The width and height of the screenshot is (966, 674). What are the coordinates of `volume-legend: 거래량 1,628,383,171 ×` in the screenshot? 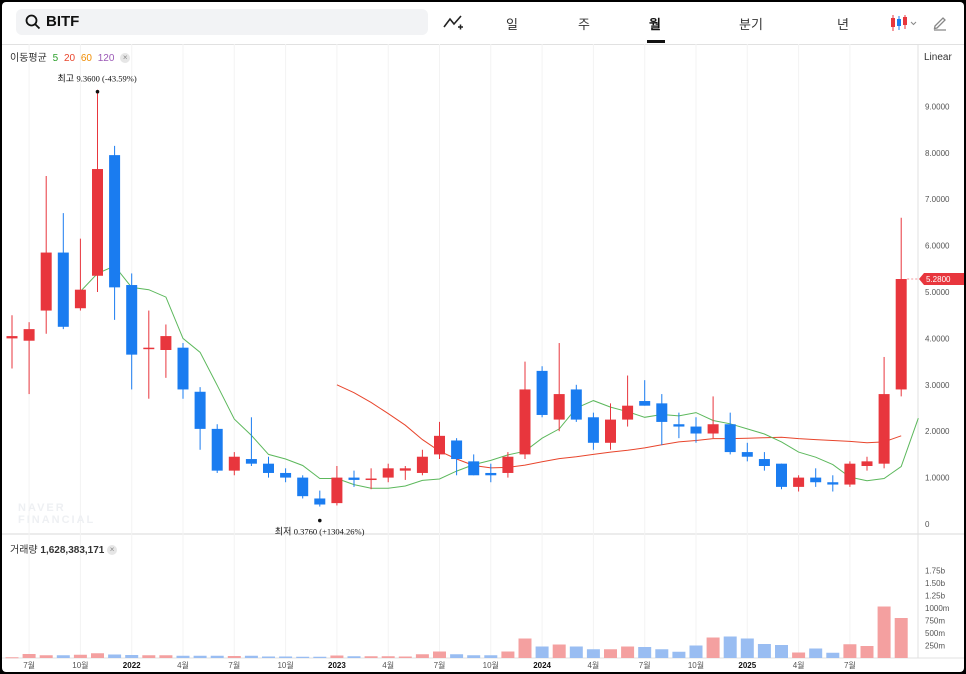 It's located at (64, 548).